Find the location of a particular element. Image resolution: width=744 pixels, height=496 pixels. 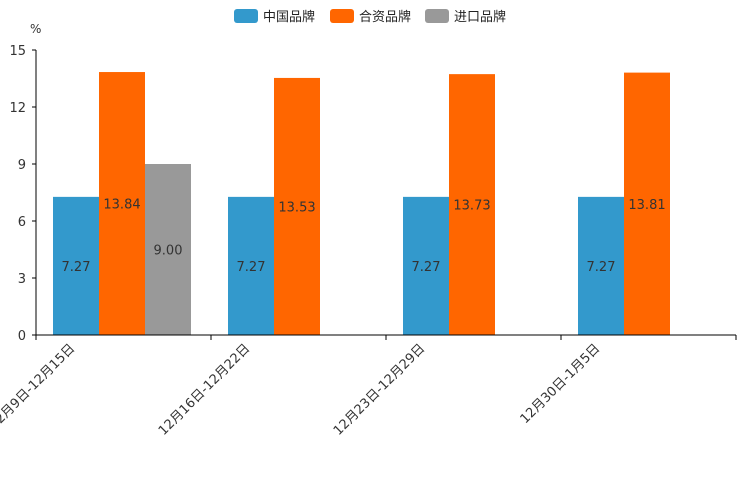

bar-value-label: 13.84 is located at coordinates (121, 205).